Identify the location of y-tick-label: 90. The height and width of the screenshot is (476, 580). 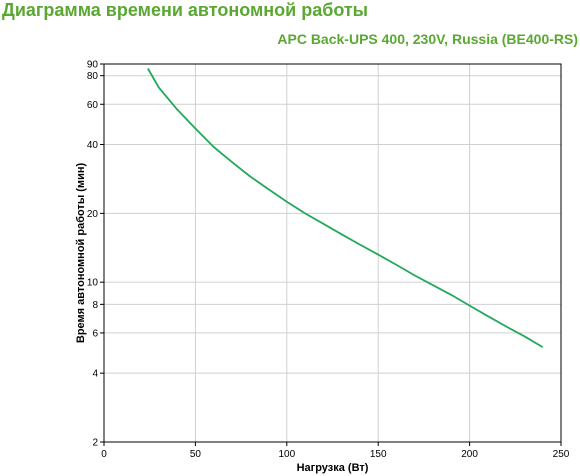
(93, 65).